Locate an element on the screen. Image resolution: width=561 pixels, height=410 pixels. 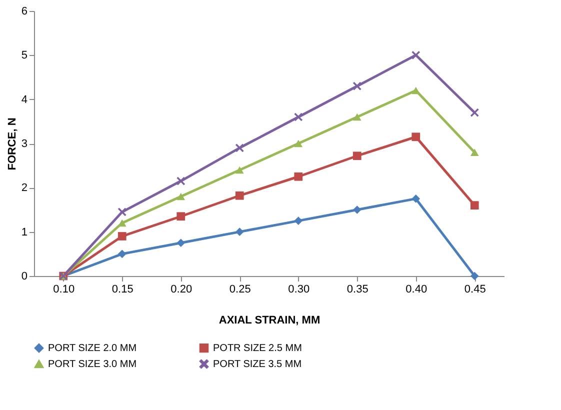
y-tick-label: 5 is located at coordinates (24, 56).